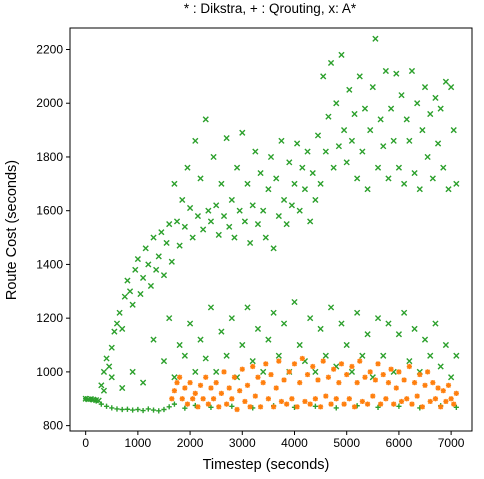 The image size is (484, 479). Describe the element at coordinates (49, 49) in the screenshot. I see `y-tick-label: 2200` at that location.